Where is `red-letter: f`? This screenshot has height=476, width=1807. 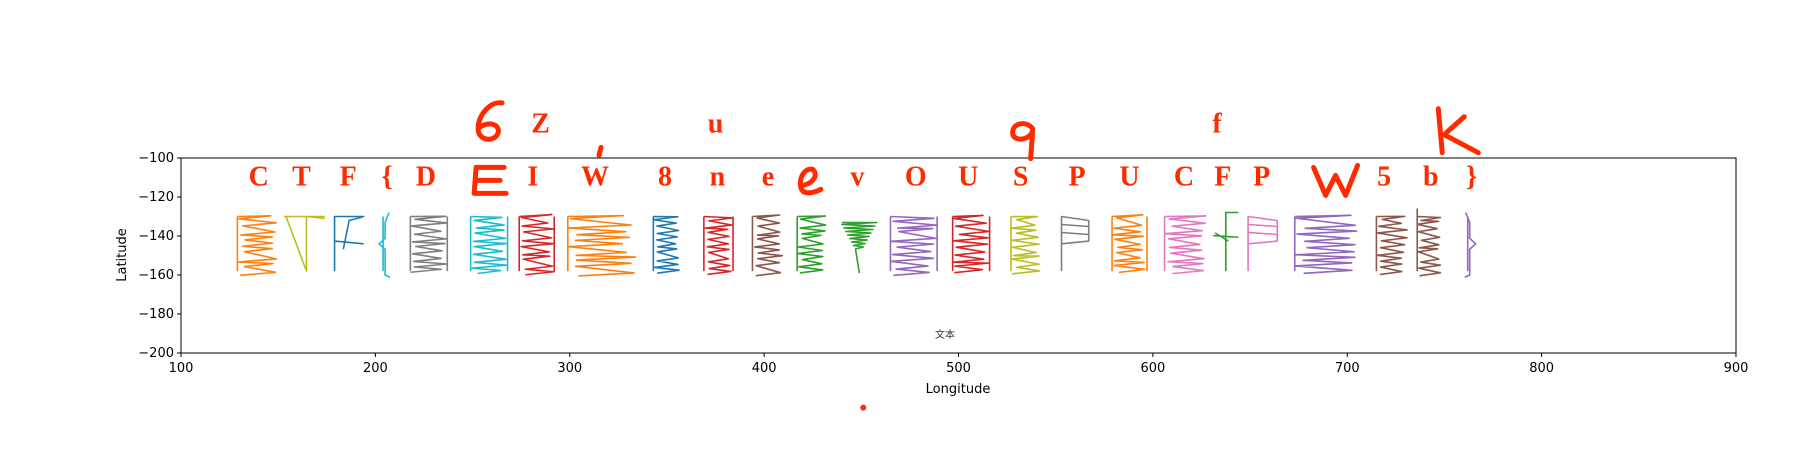
red-letter: f is located at coordinates (1217, 124).